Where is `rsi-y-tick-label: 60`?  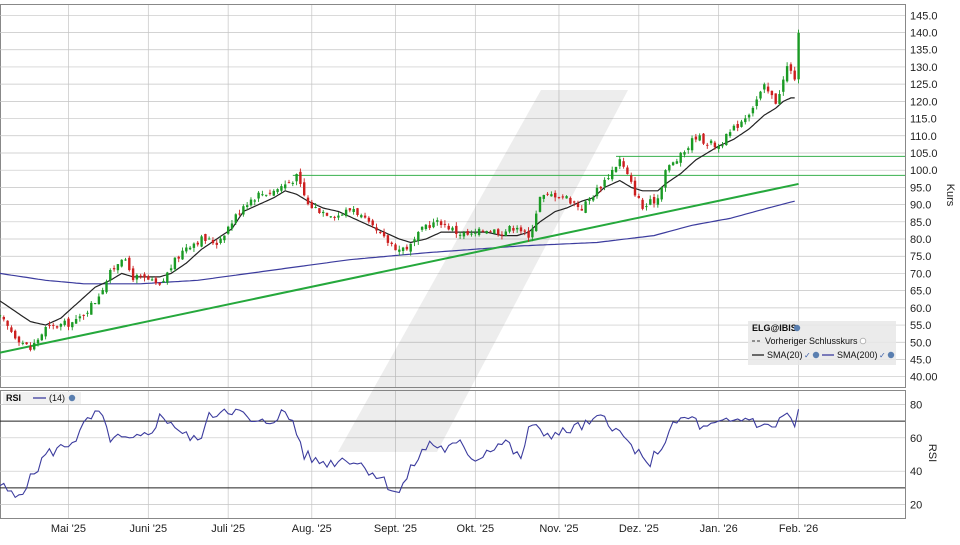
rsi-y-tick-label: 60 is located at coordinates (916, 439).